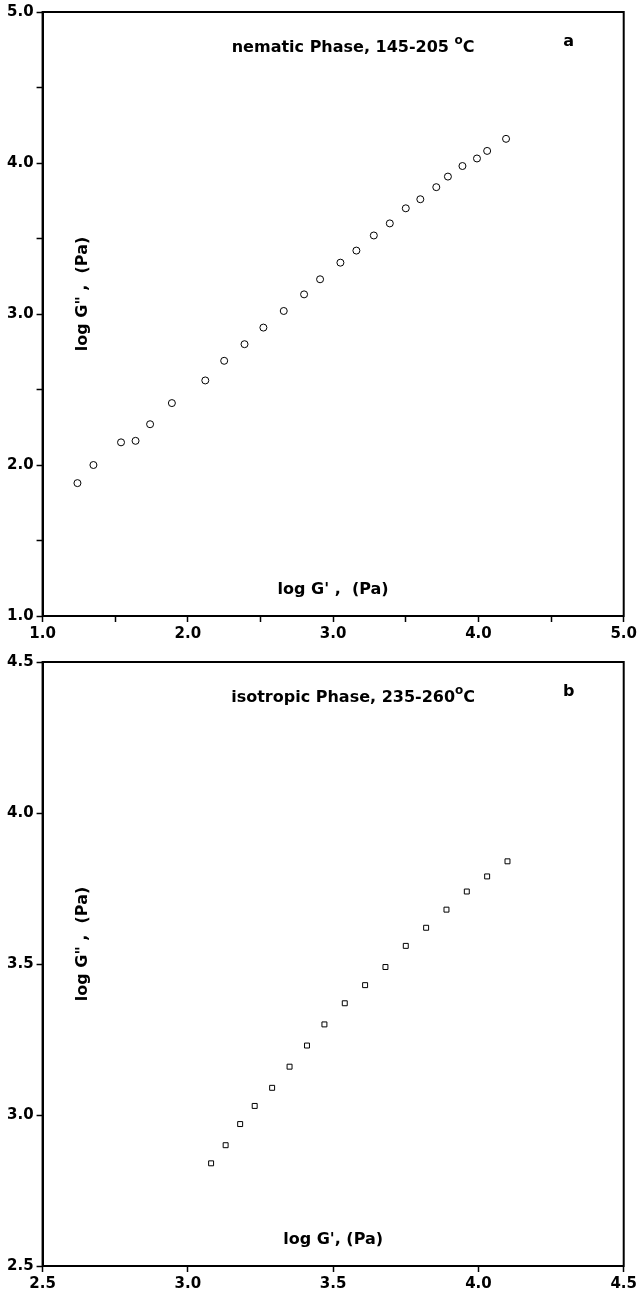  What do you see at coordinates (20, 1264) in the screenshot?
I see `y-tick-label: 2.5` at bounding box center [20, 1264].